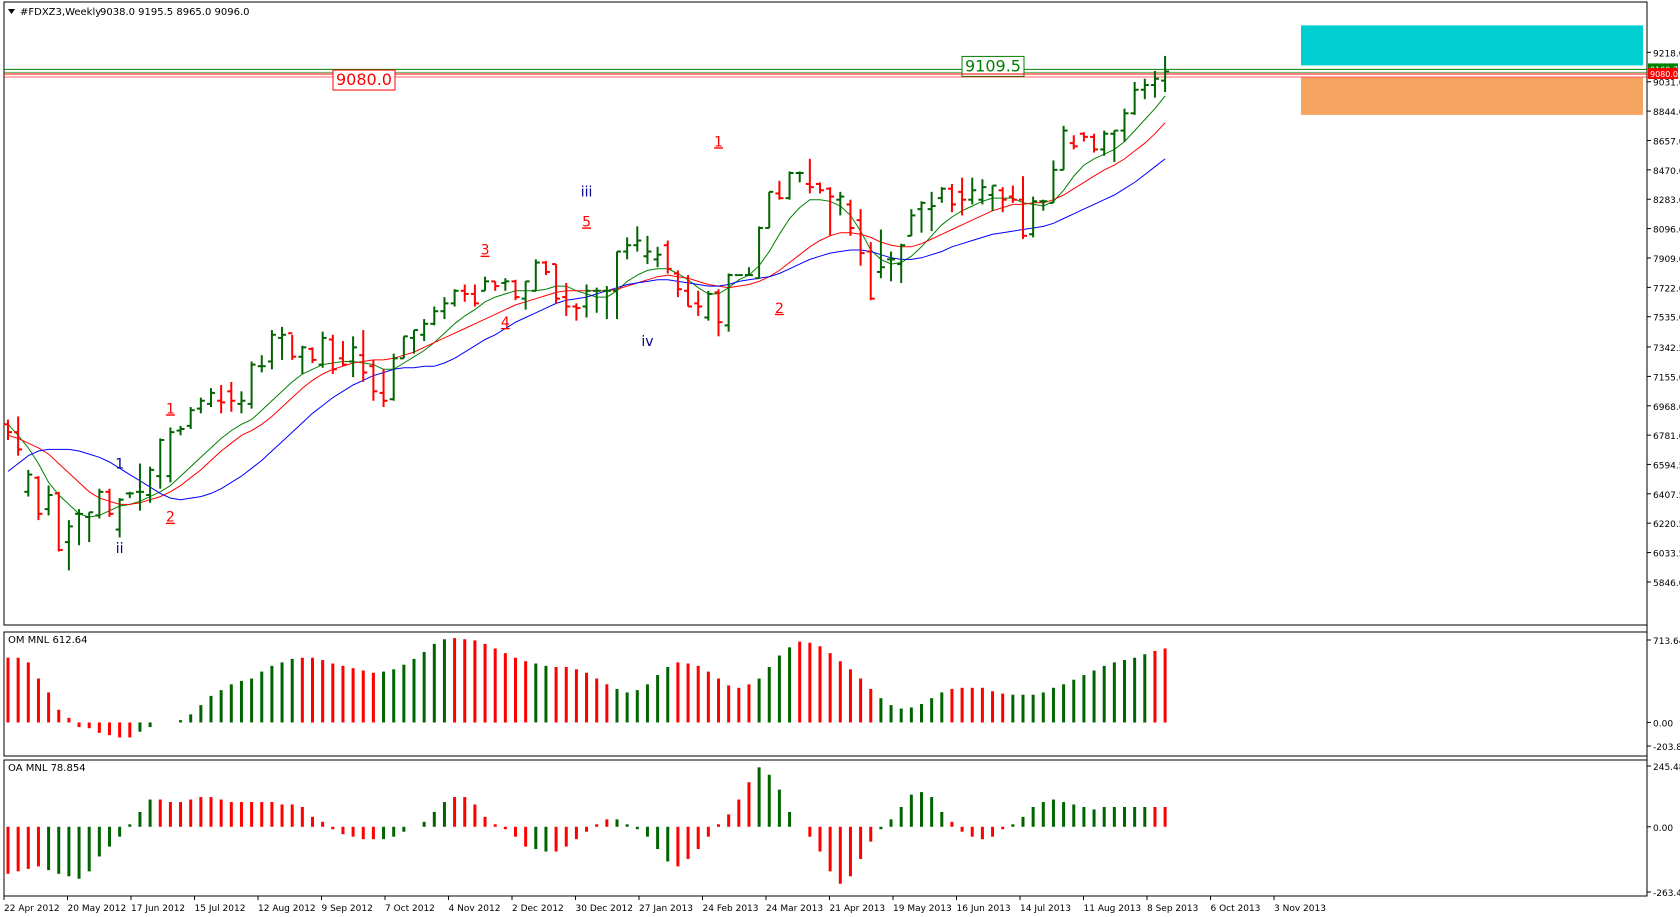  What do you see at coordinates (505, 323) in the screenshot?
I see `wave-label: 4` at bounding box center [505, 323].